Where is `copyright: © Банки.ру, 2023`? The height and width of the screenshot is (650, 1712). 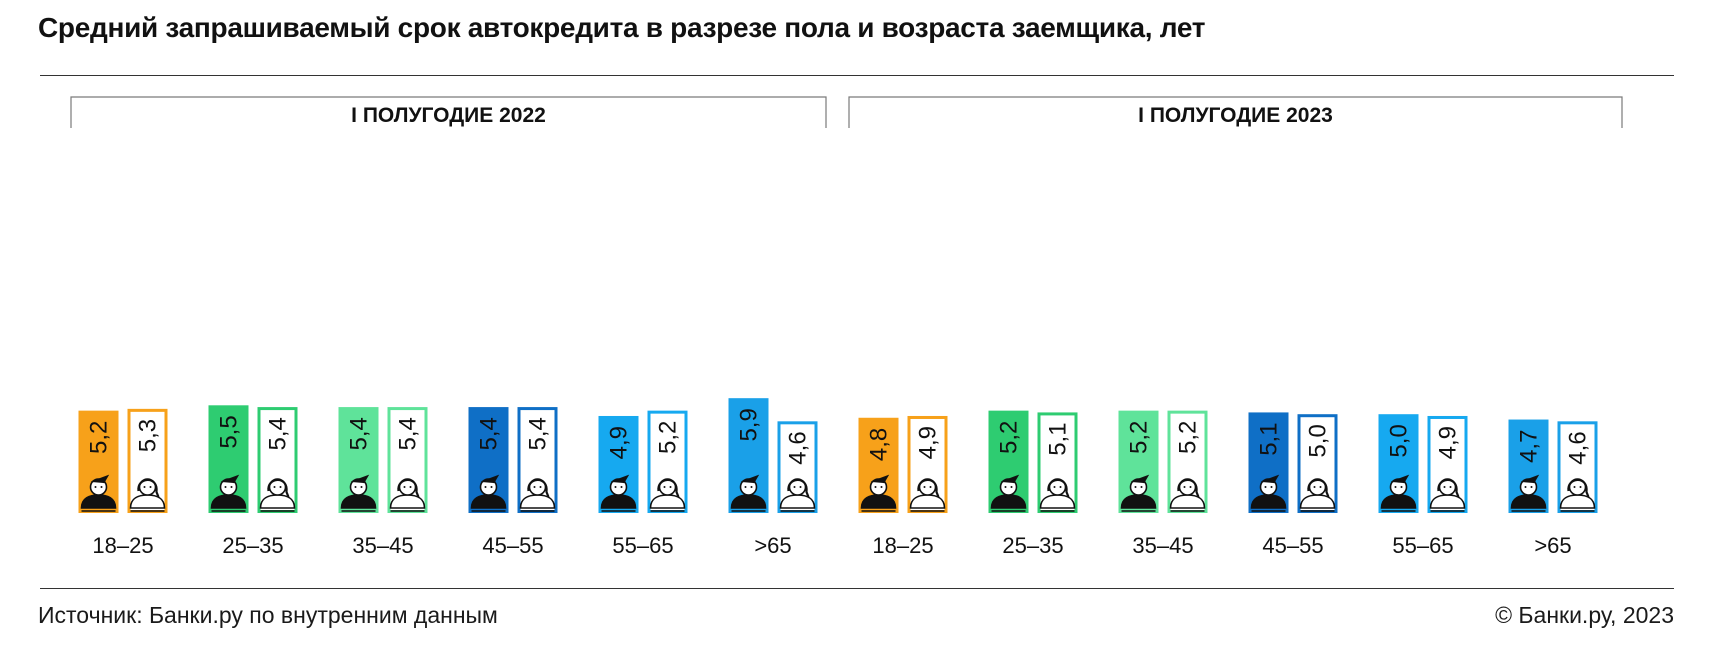
copyright: © Банки.ру, 2023 is located at coordinates (1584, 615).